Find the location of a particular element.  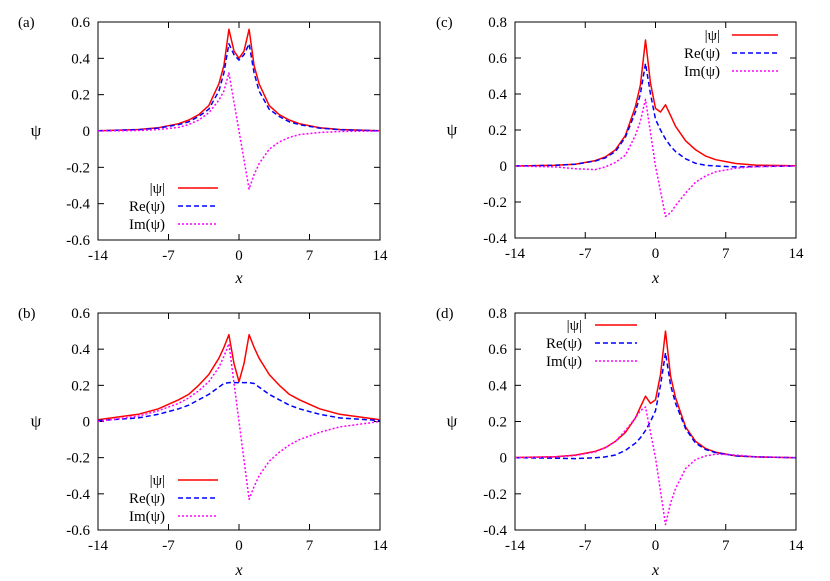

panel-label: (d) is located at coordinates (445, 314).